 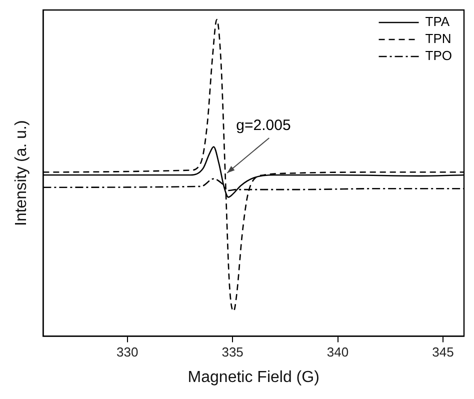 What do you see at coordinates (443, 352) in the screenshot?
I see `x-tick-label: 345` at bounding box center [443, 352].